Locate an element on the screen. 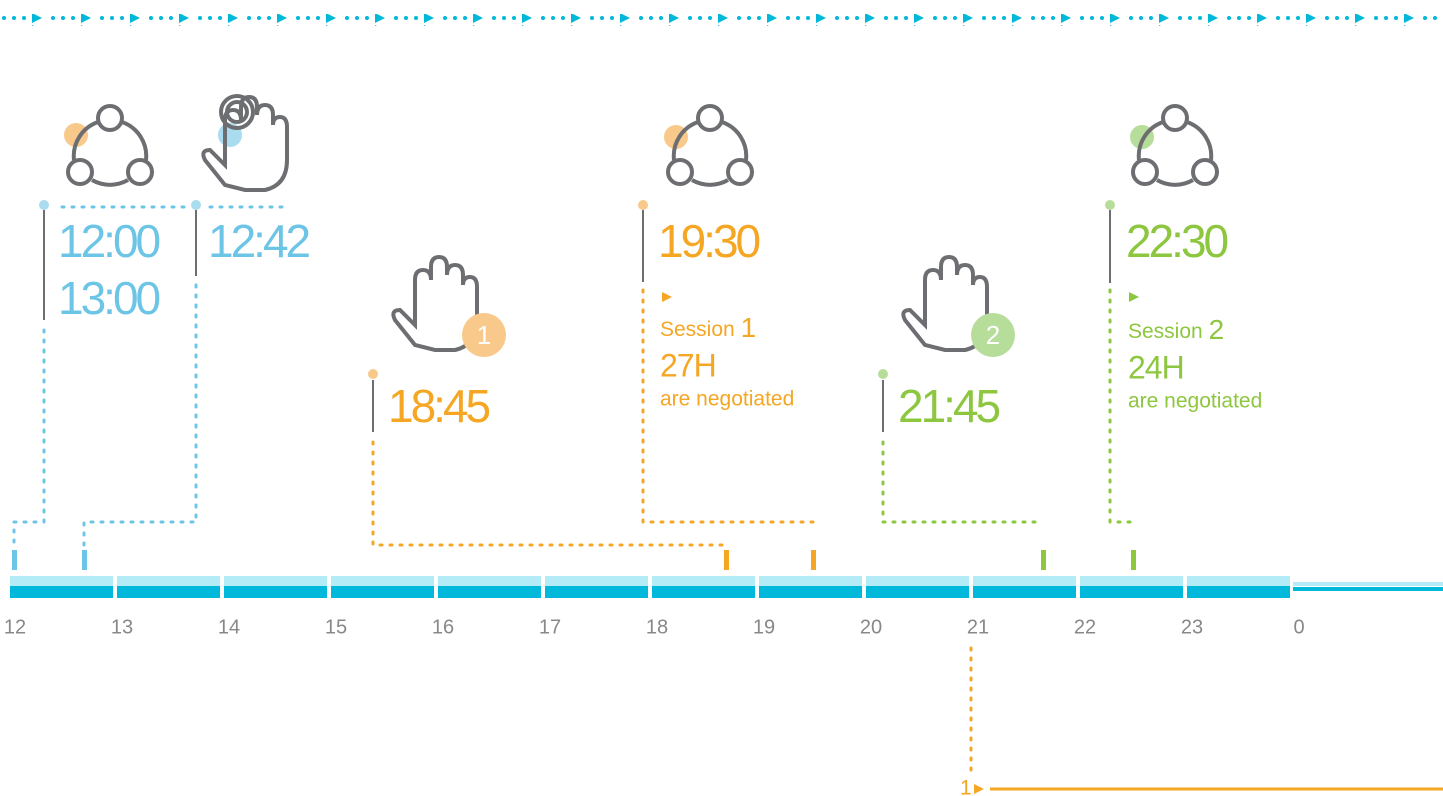 Image resolution: width=1443 pixels, height=796 pixels. dot is located at coordinates (76, 135).